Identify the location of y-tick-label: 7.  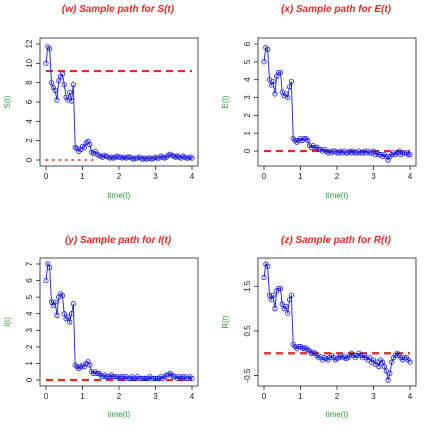
(29, 263).